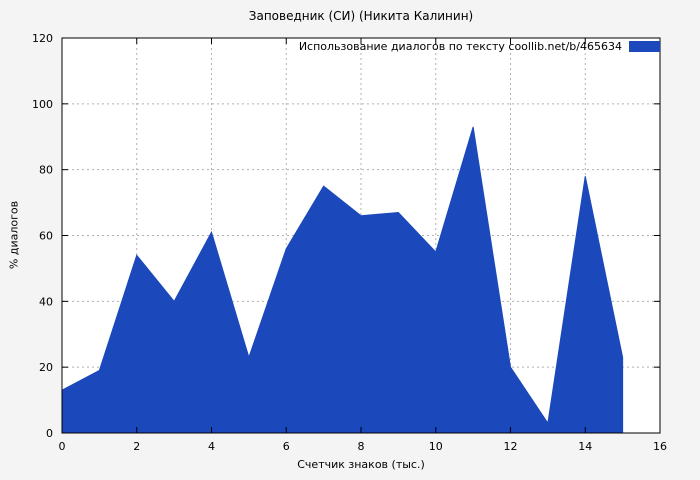 This screenshot has height=480, width=700. What do you see at coordinates (62, 446) in the screenshot?
I see `x-tick-label: 0` at bounding box center [62, 446].